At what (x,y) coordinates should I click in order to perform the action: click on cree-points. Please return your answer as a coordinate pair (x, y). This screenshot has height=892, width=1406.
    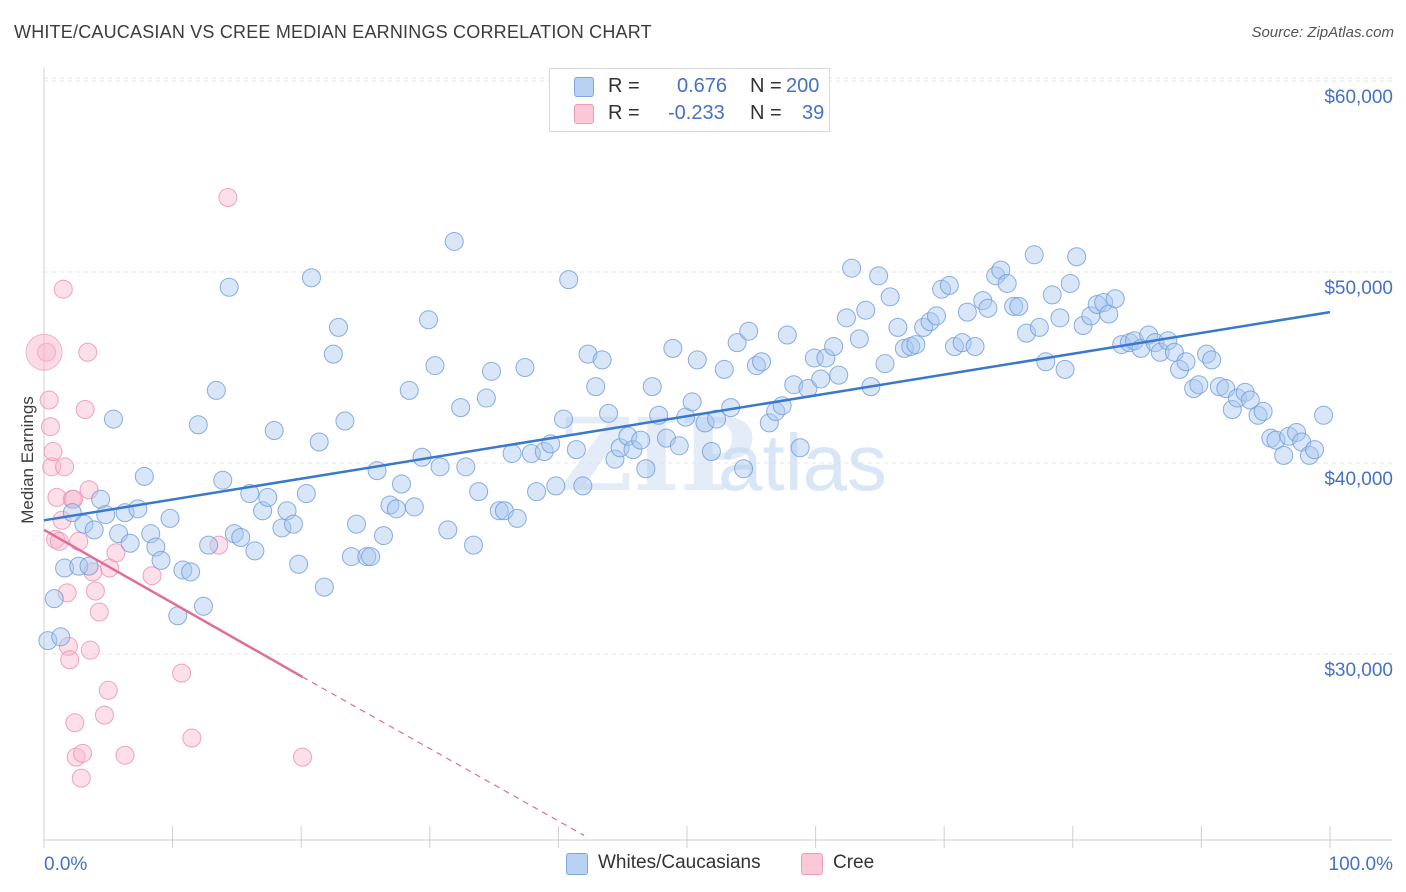
    Looking at the image, I should click on (168, 488).